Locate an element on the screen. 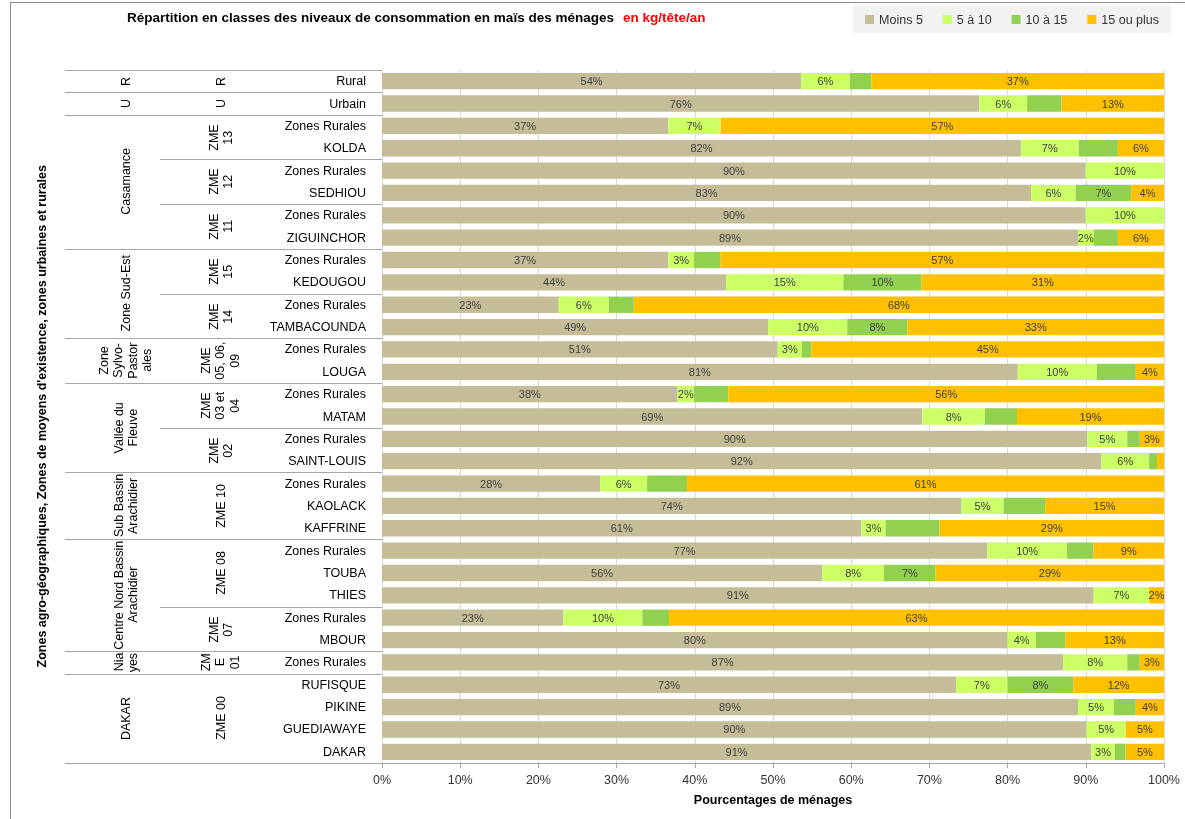  y-tick-label: THIES is located at coordinates (347, 595).